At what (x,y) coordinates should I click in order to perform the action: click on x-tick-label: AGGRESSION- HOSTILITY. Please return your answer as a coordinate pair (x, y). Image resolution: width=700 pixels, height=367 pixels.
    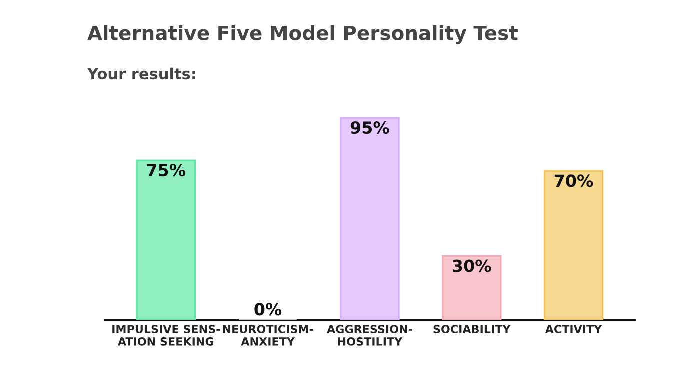
    Looking at the image, I should click on (369, 335).